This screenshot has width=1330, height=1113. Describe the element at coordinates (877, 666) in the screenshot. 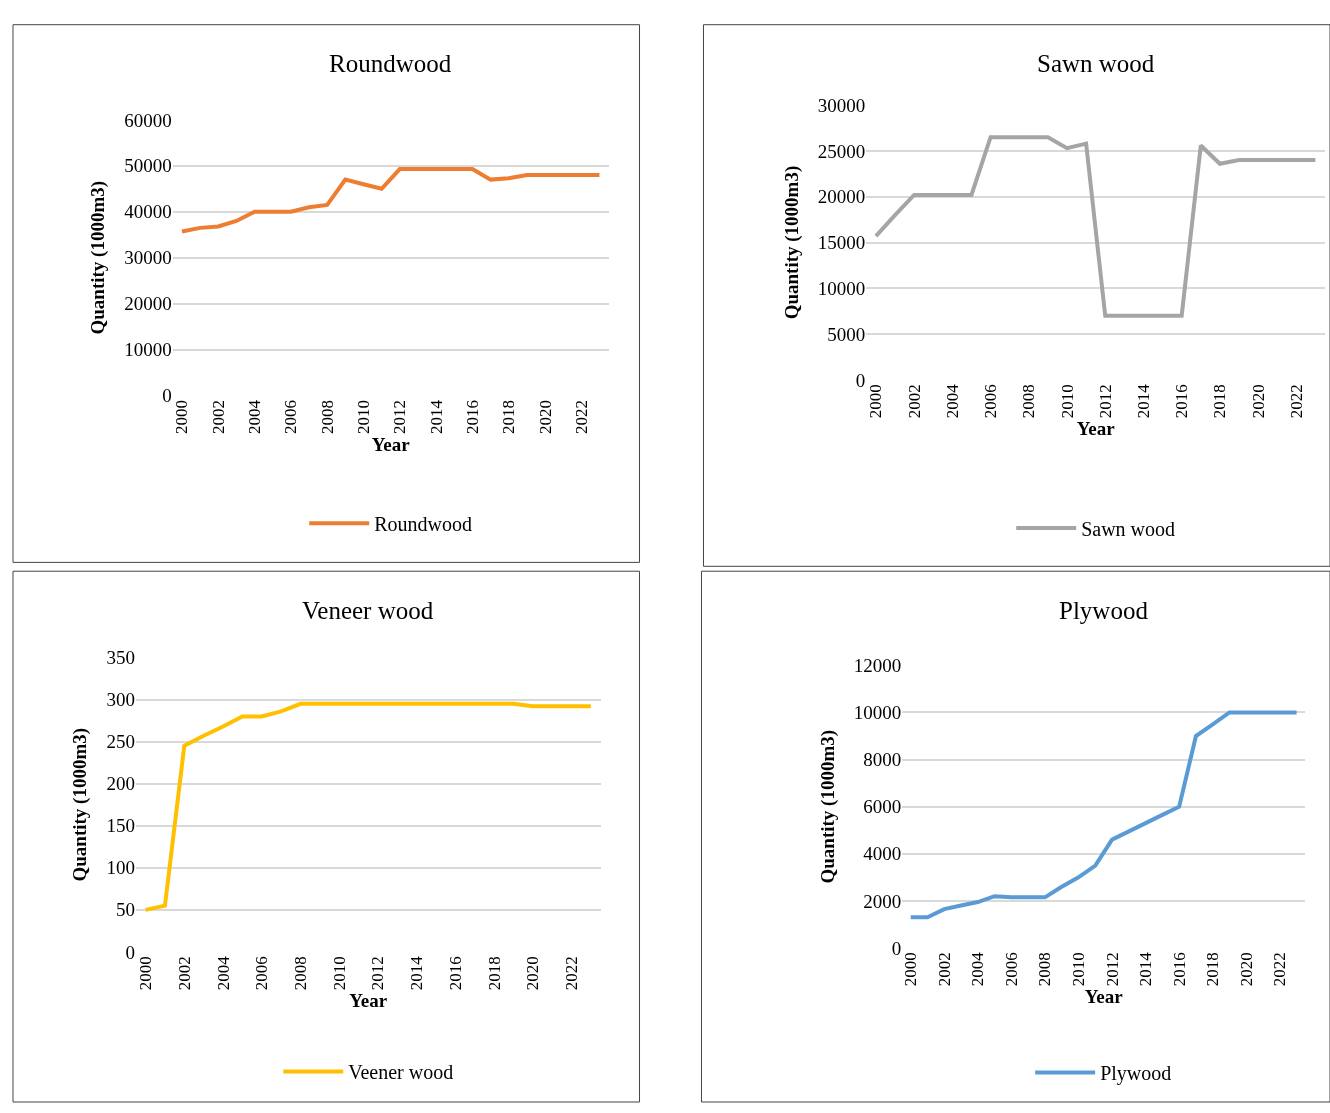

I see `y-tick-label: 12000` at that location.